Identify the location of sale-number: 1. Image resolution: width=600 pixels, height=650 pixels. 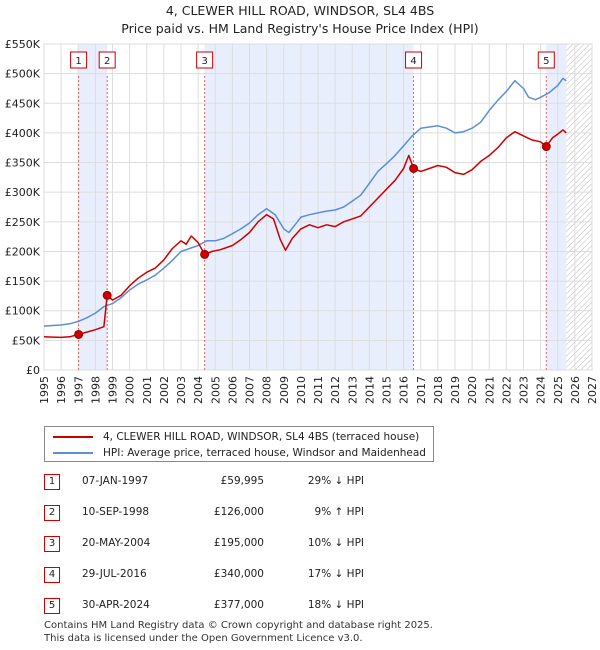
(52, 482).